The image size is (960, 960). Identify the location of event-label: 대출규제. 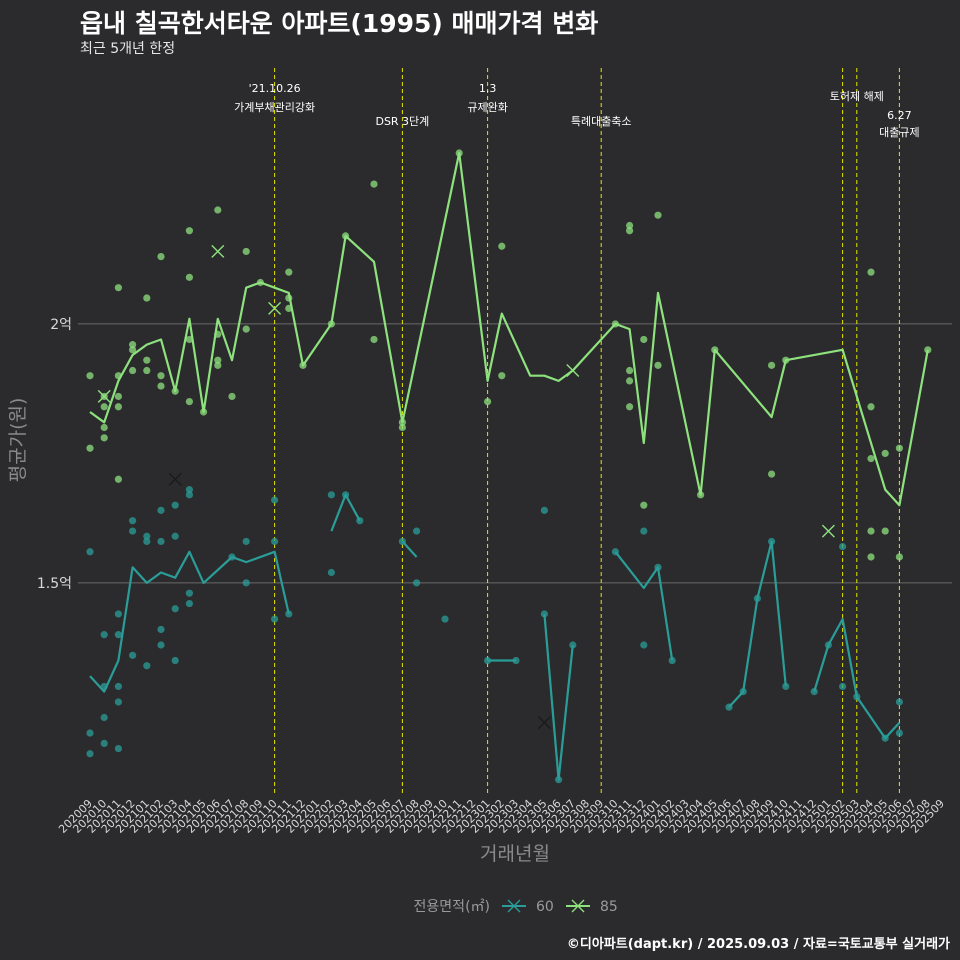
(899, 132).